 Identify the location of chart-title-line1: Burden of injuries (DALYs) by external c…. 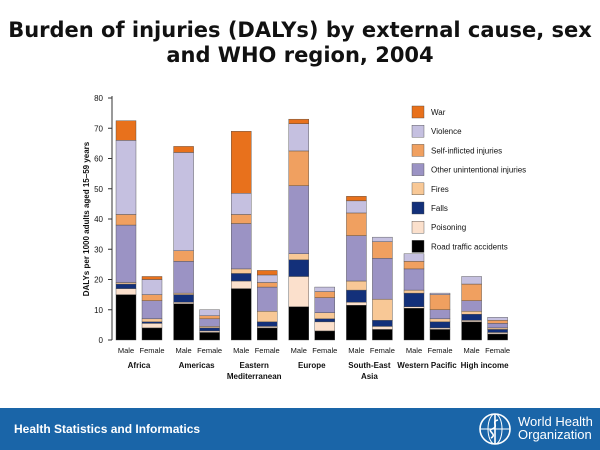
(300, 30).